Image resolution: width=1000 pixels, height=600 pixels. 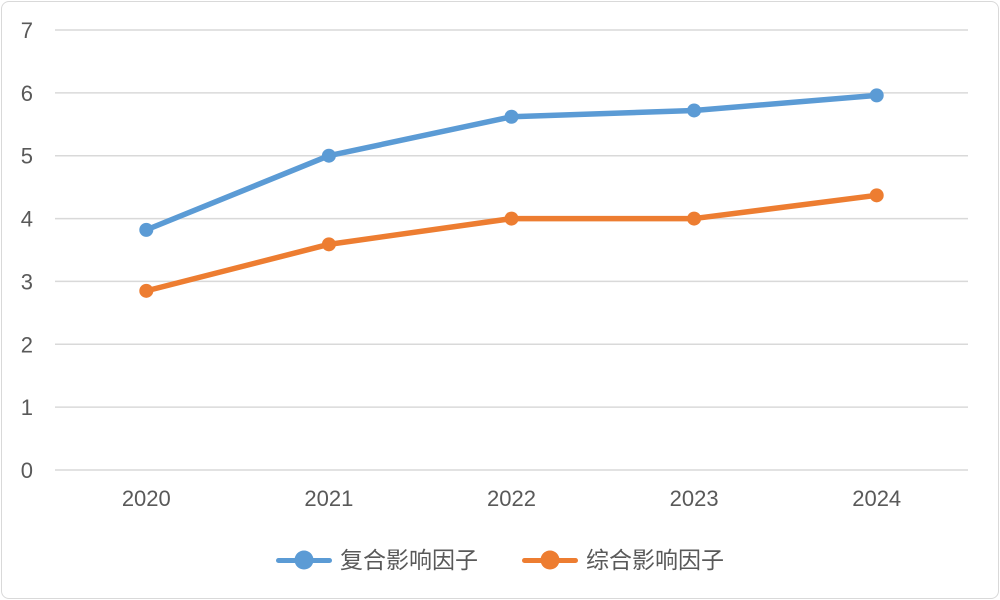 I want to click on y-axis-tick-label: 6, so click(x=27, y=93).